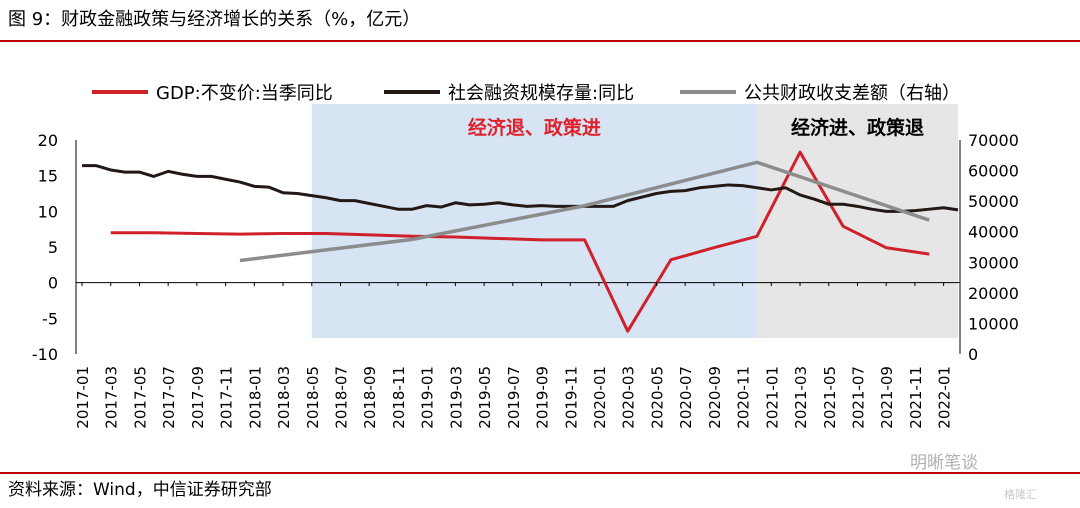  Describe the element at coordinates (772, 397) in the screenshot. I see `x-tick-label: 2021-01` at that location.